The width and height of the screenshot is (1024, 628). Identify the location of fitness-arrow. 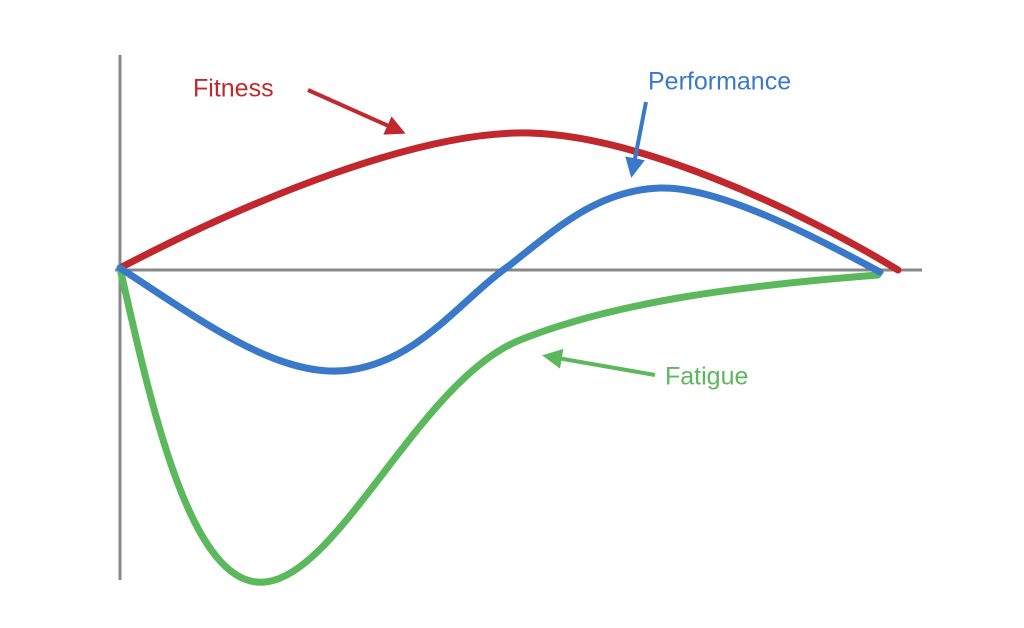
(356, 111).